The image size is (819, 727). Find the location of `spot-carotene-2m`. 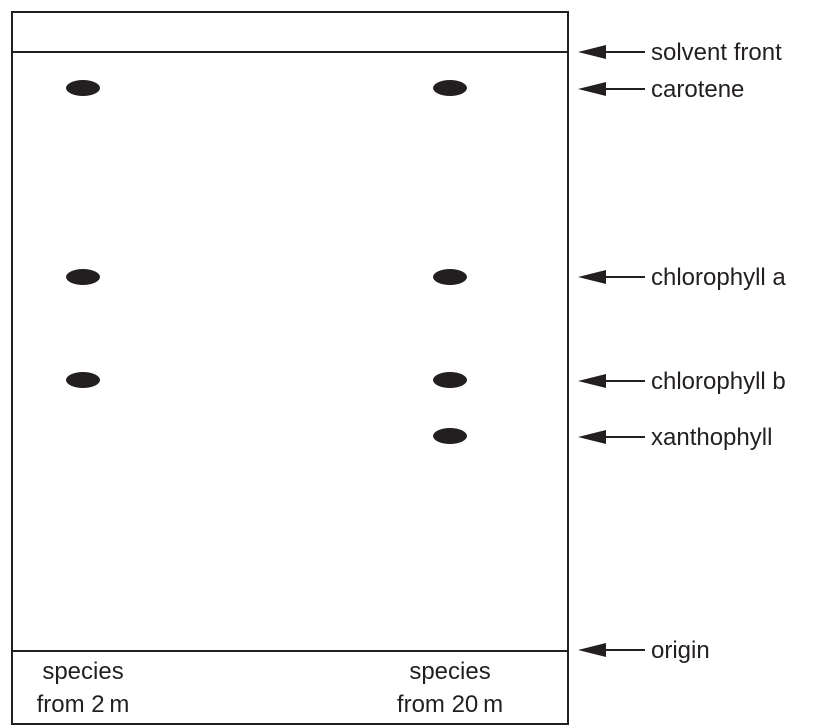

spot-carotene-2m is located at coordinates (83, 88).